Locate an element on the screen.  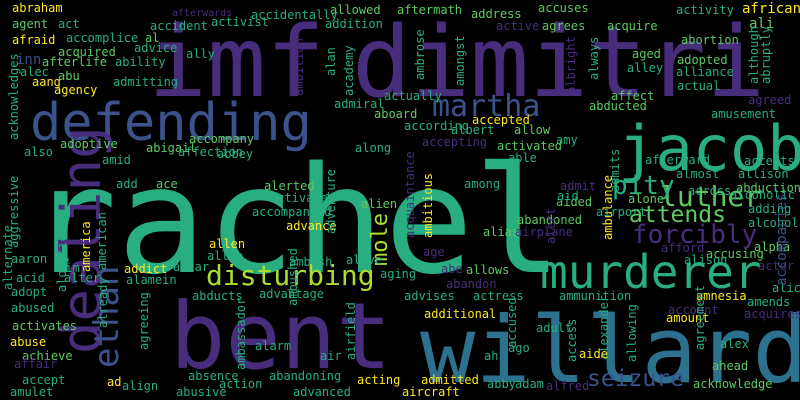
word-allison: allison is located at coordinates (763, 174).